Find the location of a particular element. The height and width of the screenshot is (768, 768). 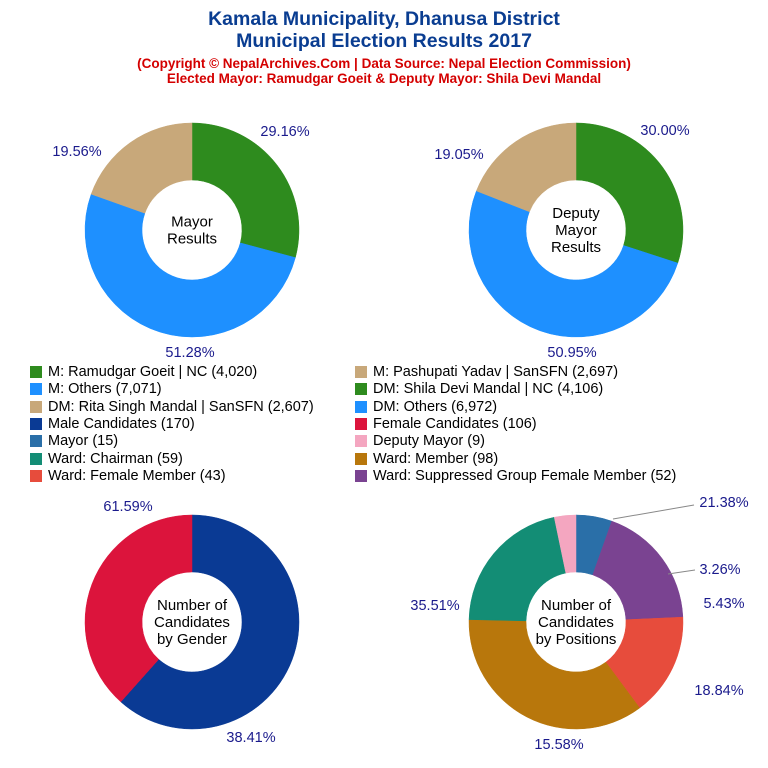

percent-label: 15.58% is located at coordinates (558, 745).